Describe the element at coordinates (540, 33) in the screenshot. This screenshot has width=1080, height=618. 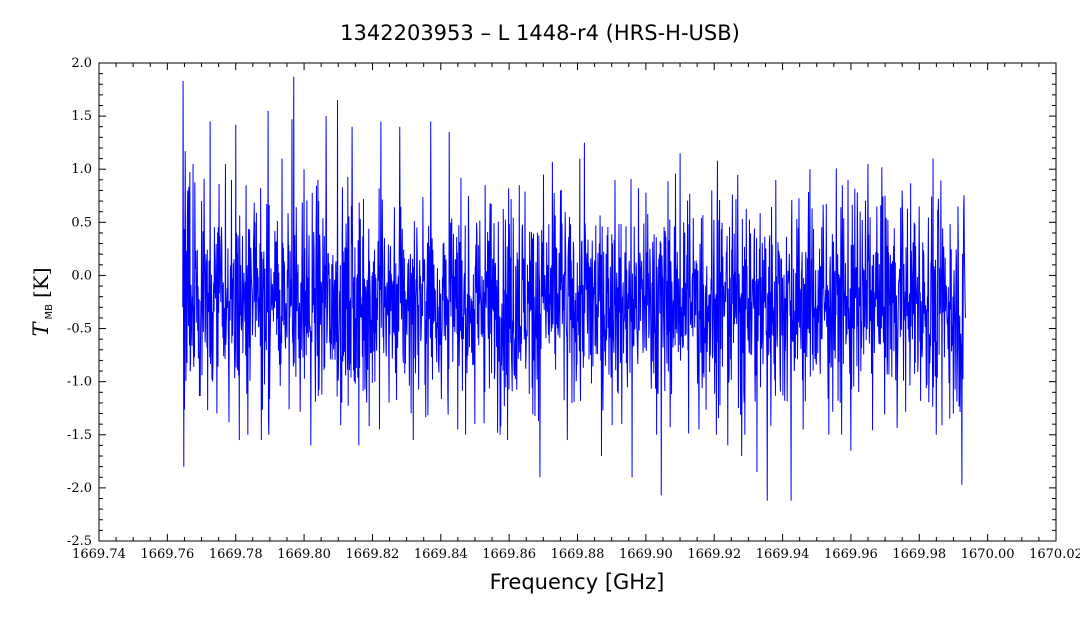
I see `chart-title: 1342203953 – L 1448-r4 (HRS-H-USB)` at that location.